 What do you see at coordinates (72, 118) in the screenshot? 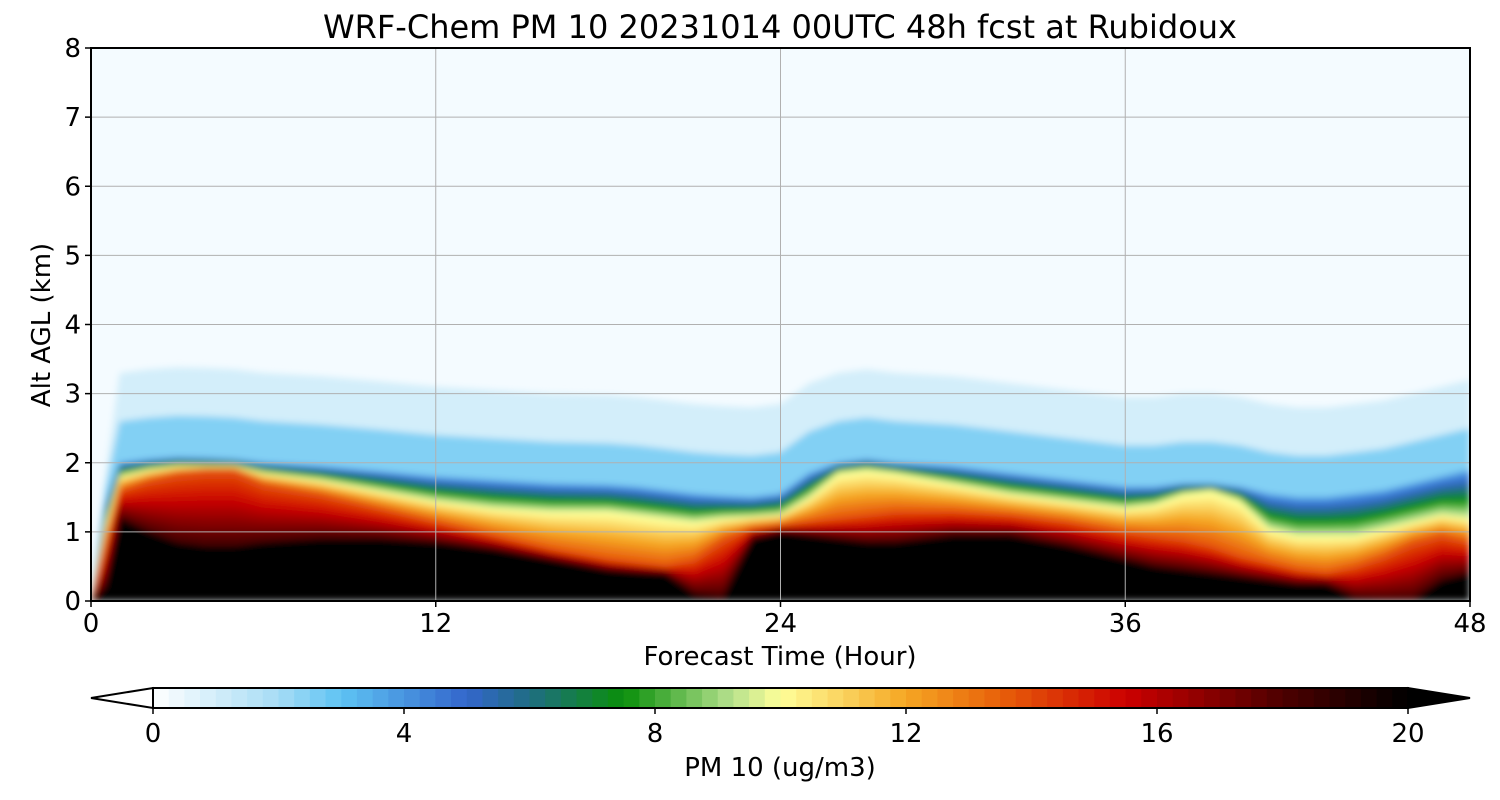
I see `y-tick-label: 7` at bounding box center [72, 118].